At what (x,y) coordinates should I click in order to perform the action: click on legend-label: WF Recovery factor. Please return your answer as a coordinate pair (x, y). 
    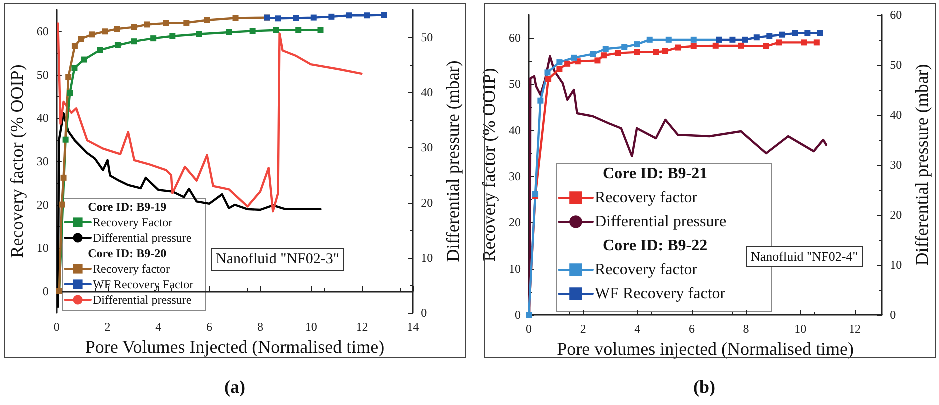
    Looking at the image, I should click on (660, 294).